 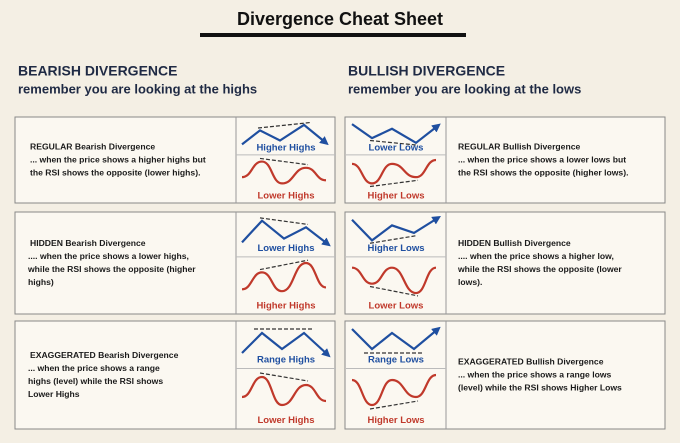 I want to click on description-line: Lower Highs, so click(x=54, y=394).